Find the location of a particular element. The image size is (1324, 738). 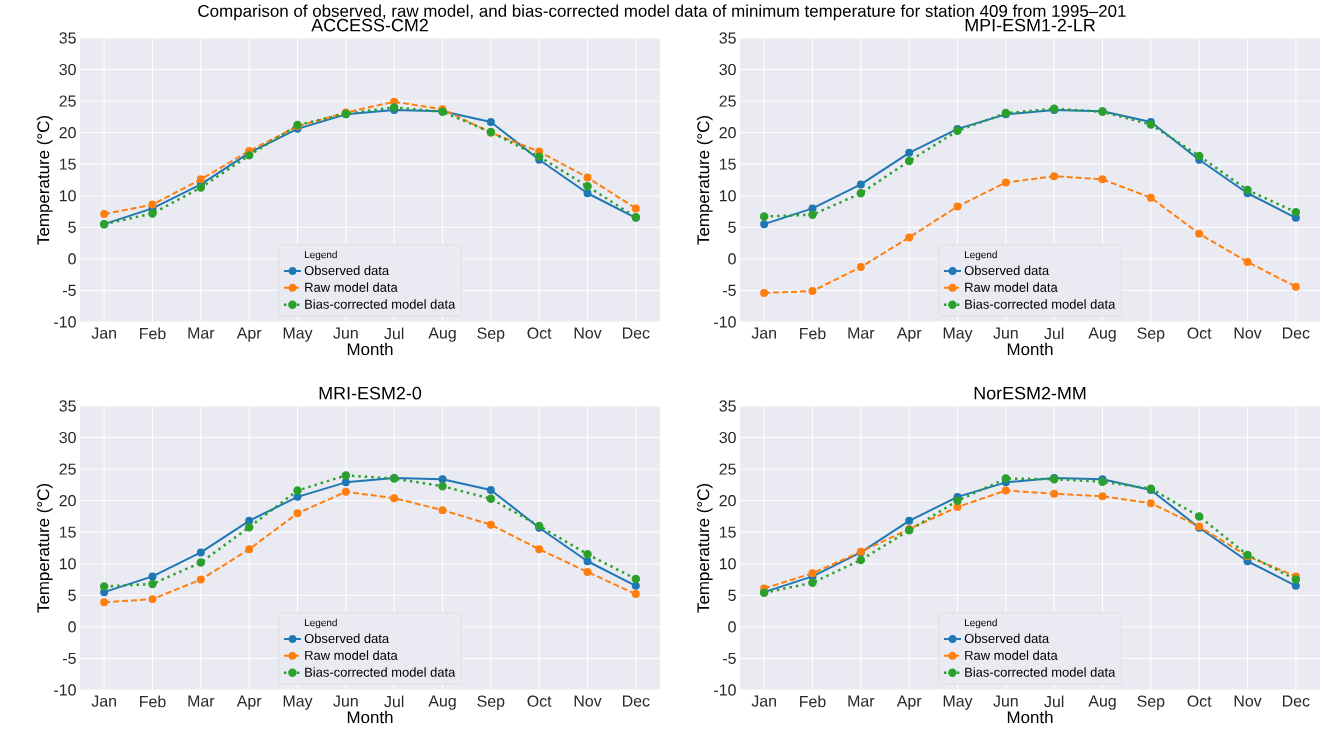

chart-title: NorESM2-MM is located at coordinates (1030, 393).